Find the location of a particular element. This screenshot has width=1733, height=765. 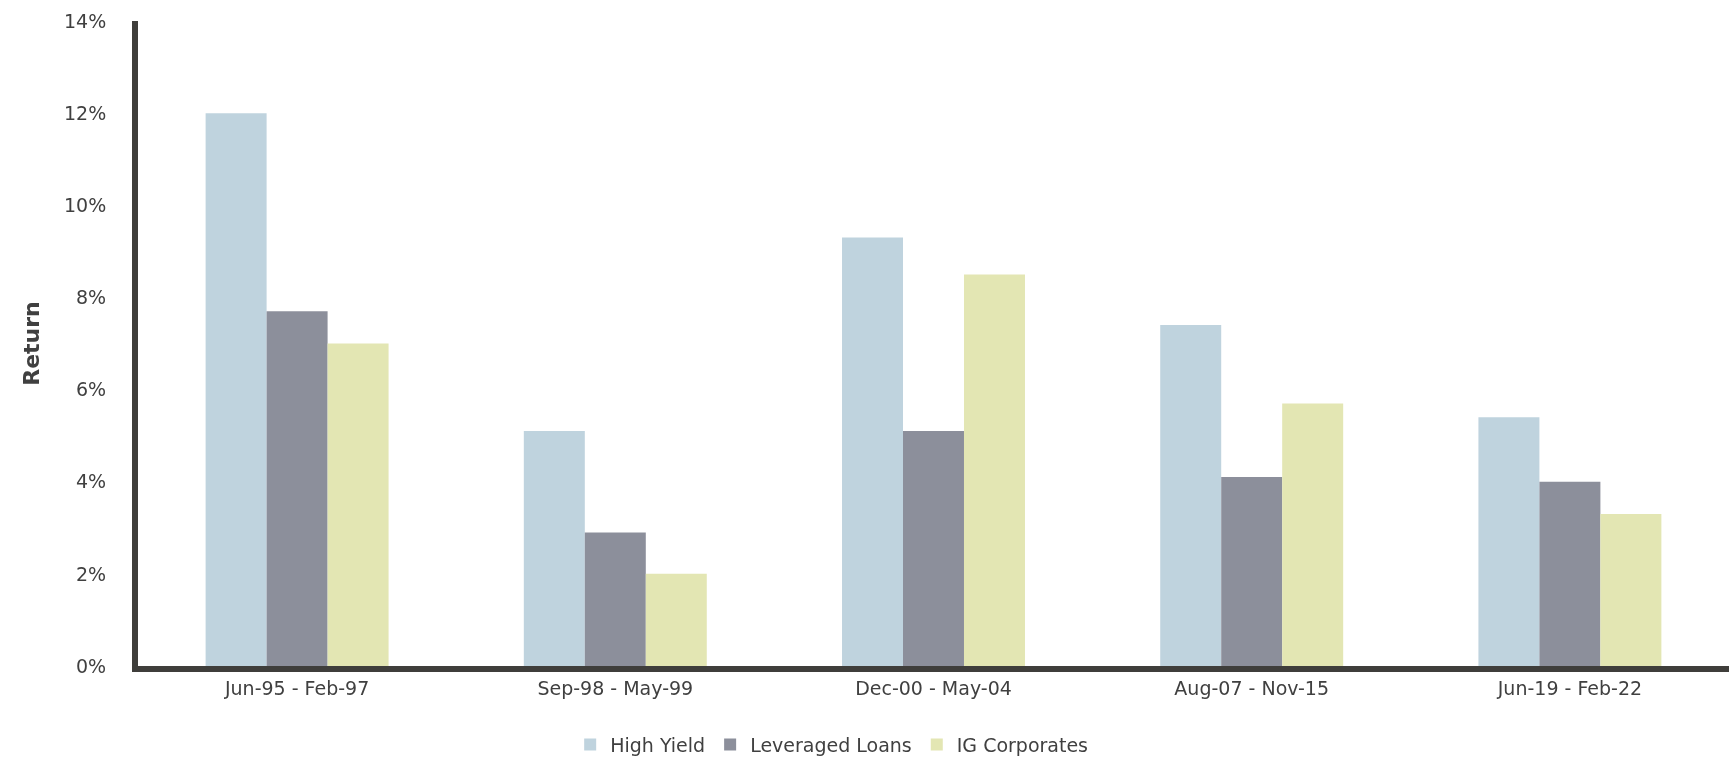

y-tick-label: 12% is located at coordinates (85, 112).